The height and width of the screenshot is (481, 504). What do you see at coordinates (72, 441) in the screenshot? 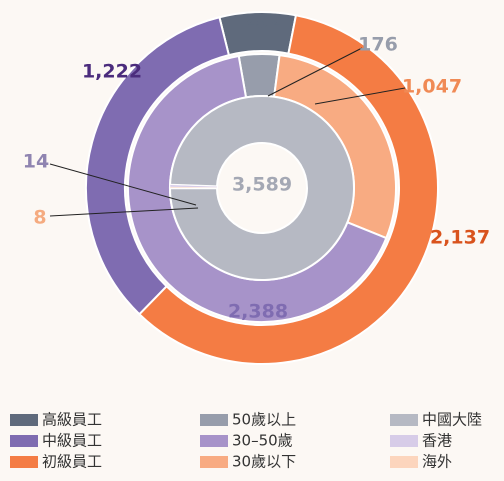
I see `legend-label: 中級員工` at bounding box center [72, 441].